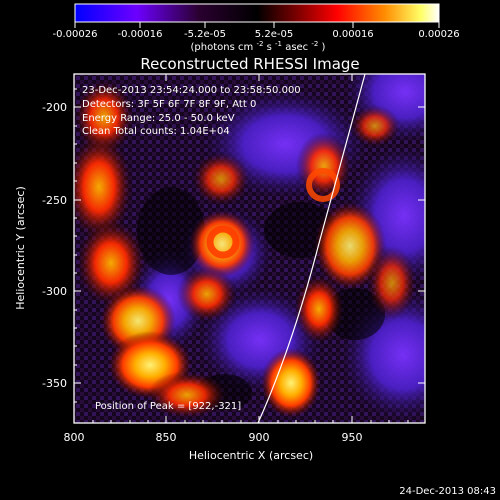 The width and height of the screenshot is (500, 500). I want to click on colorbar-unit-part-1: (photons cm, so click(222, 47).